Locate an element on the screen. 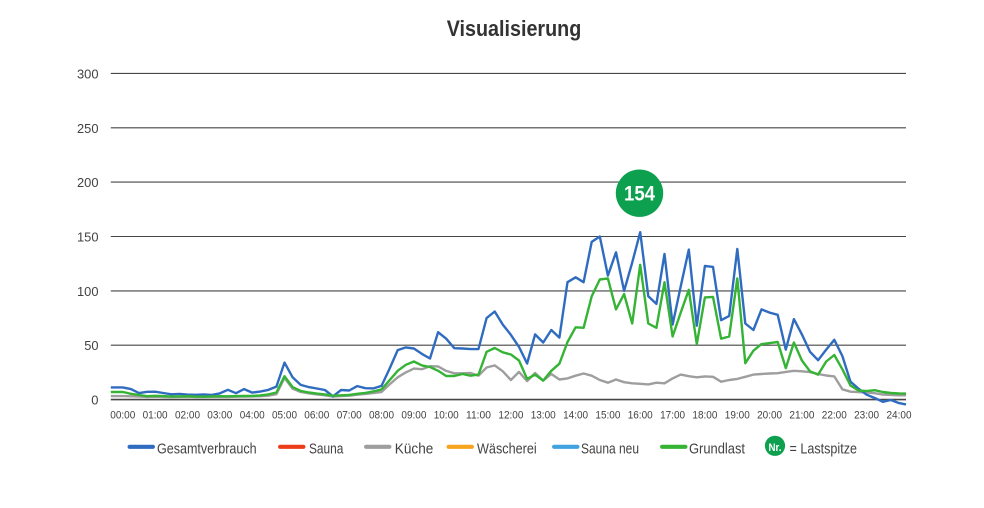  svg-text: 07:00 is located at coordinates (349, 416).